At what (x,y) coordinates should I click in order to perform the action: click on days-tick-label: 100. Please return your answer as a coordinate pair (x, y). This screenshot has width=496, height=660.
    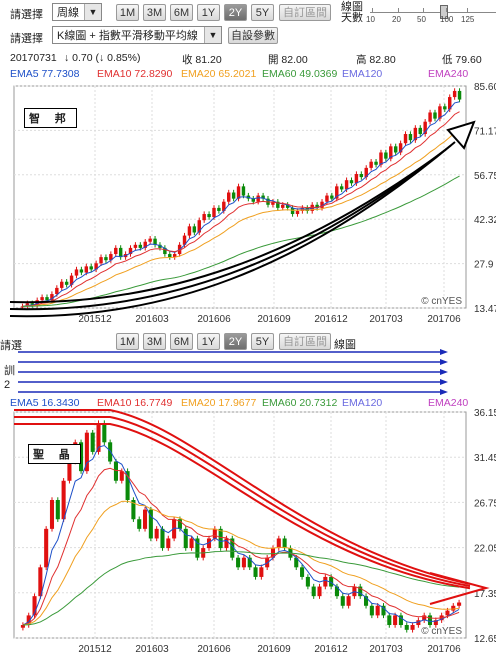
    Looking at the image, I should click on (447, 19).